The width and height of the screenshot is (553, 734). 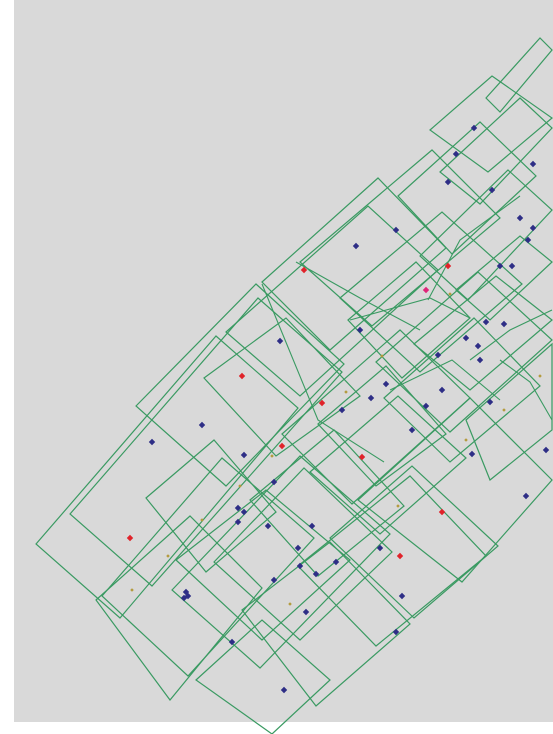 What do you see at coordinates (426, 290) in the screenshot?
I see `station-marker-highlight` at bounding box center [426, 290].